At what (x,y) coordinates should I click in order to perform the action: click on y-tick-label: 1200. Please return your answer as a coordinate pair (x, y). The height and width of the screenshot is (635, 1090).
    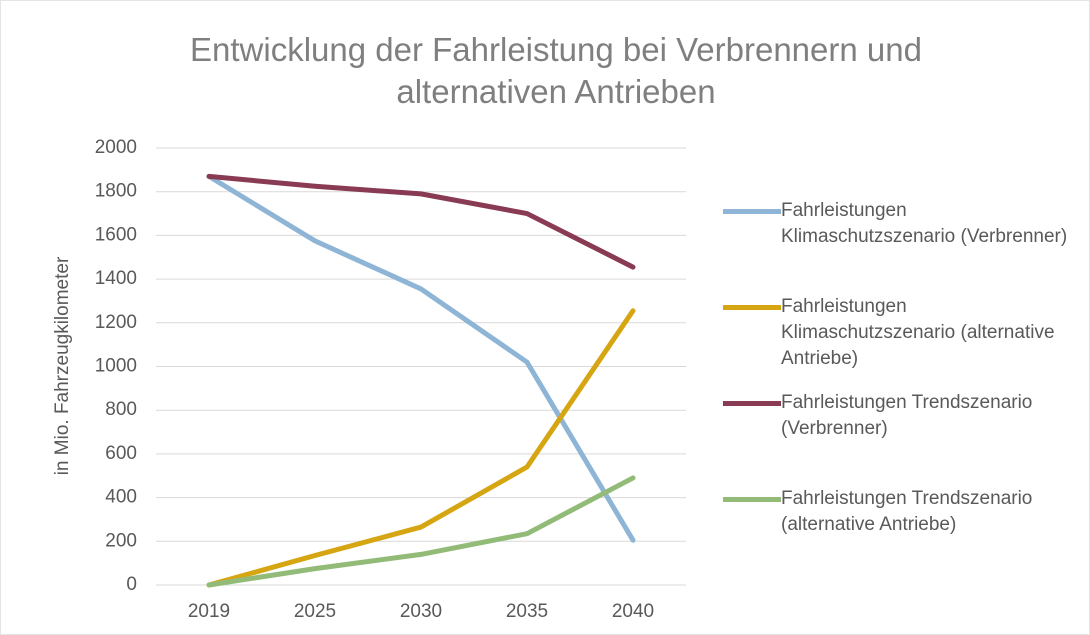
    Looking at the image, I should click on (116, 322).